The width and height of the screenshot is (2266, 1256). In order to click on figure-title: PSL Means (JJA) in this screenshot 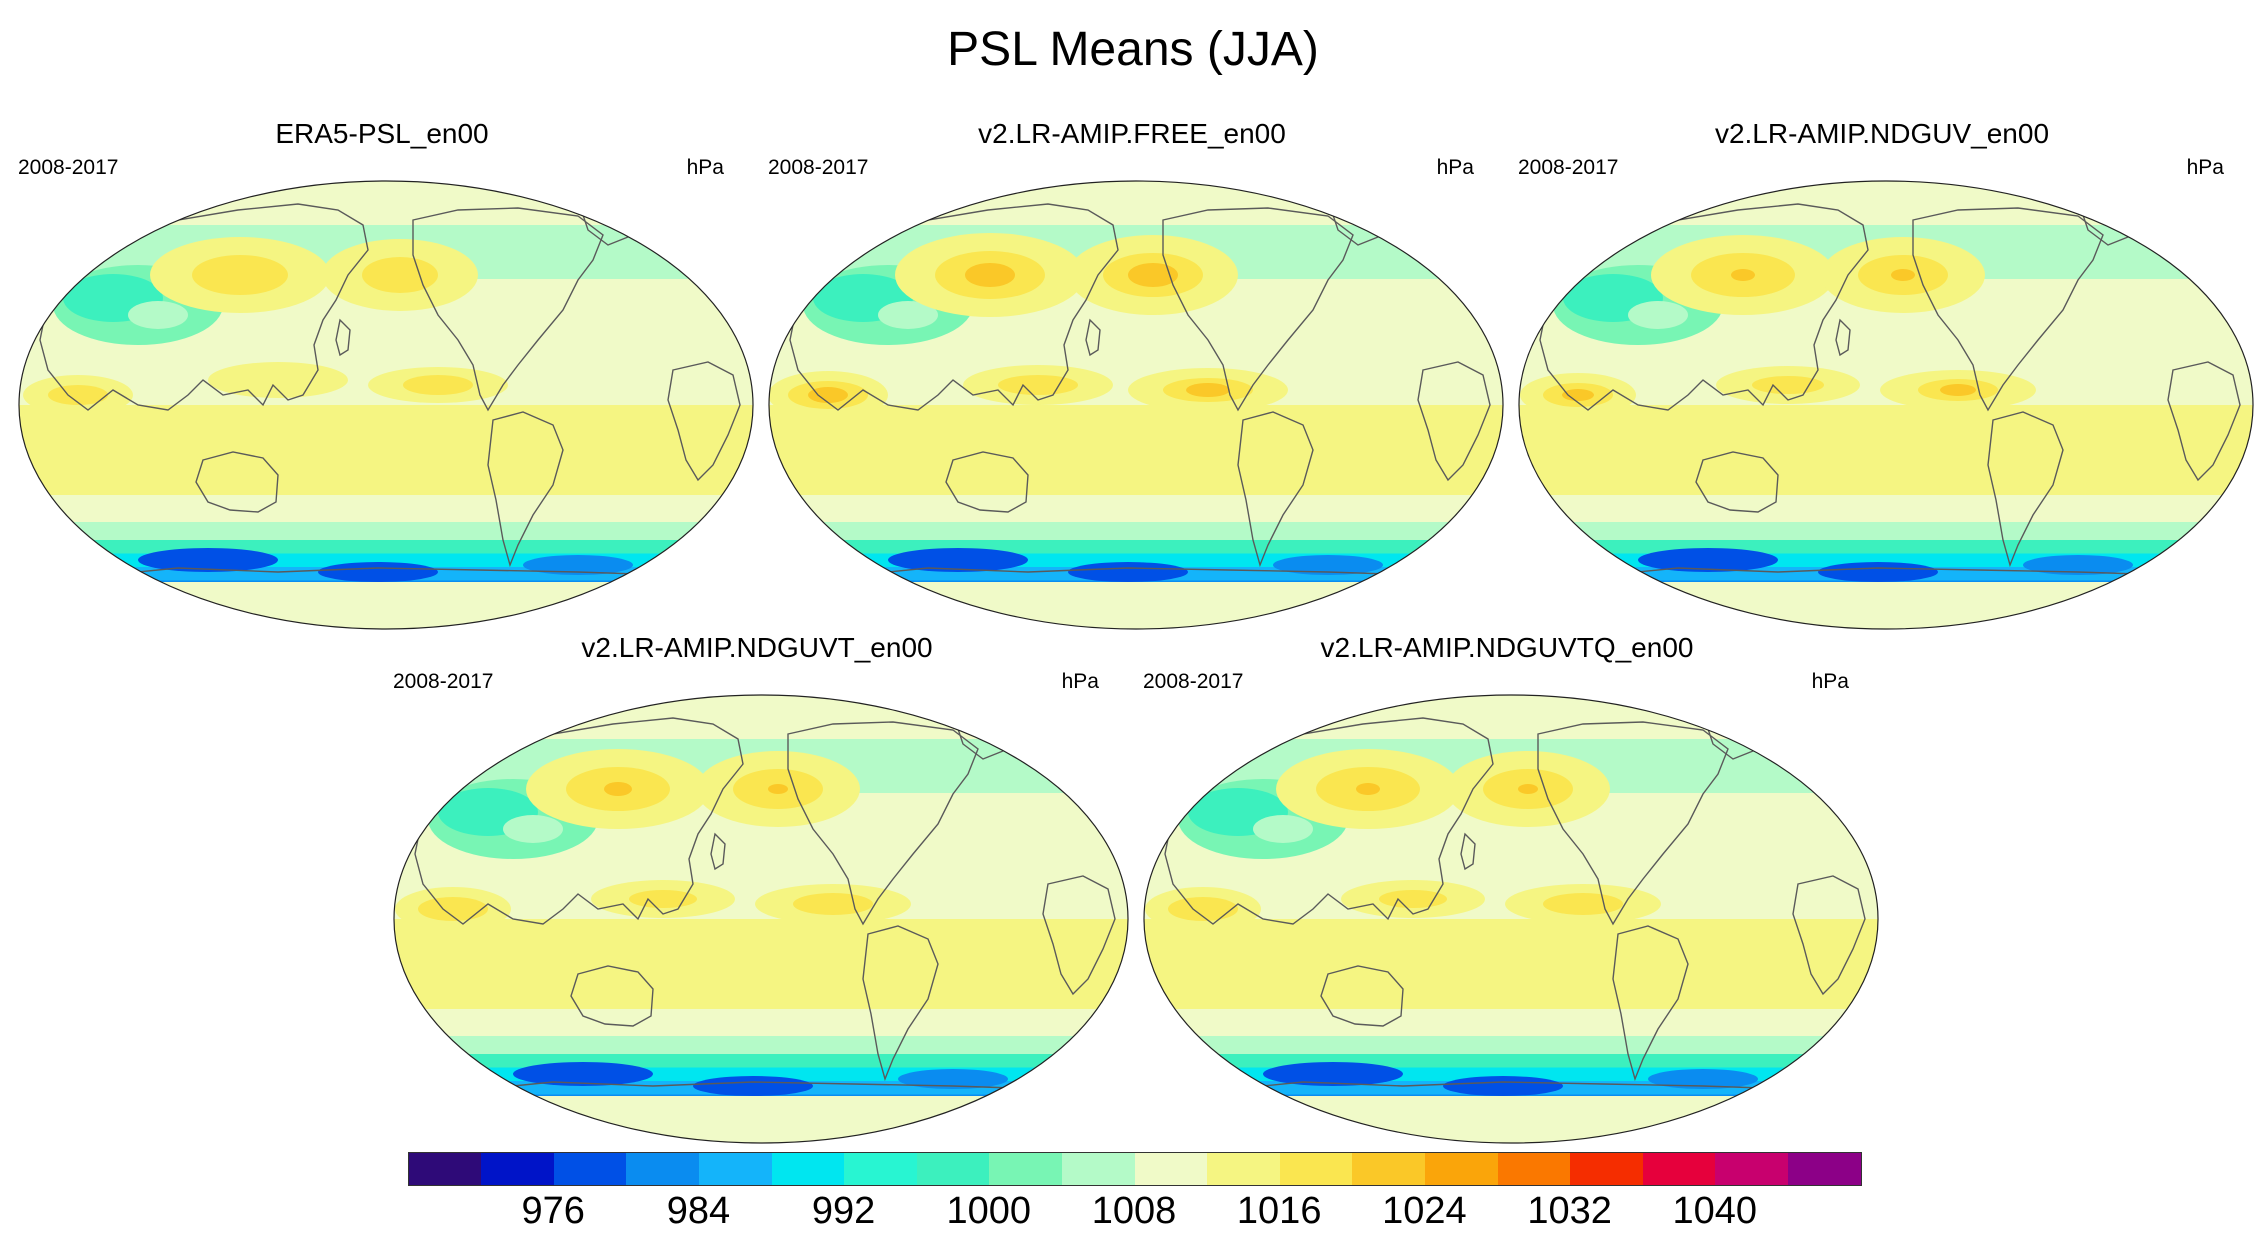, I will do `click(1133, 49)`.